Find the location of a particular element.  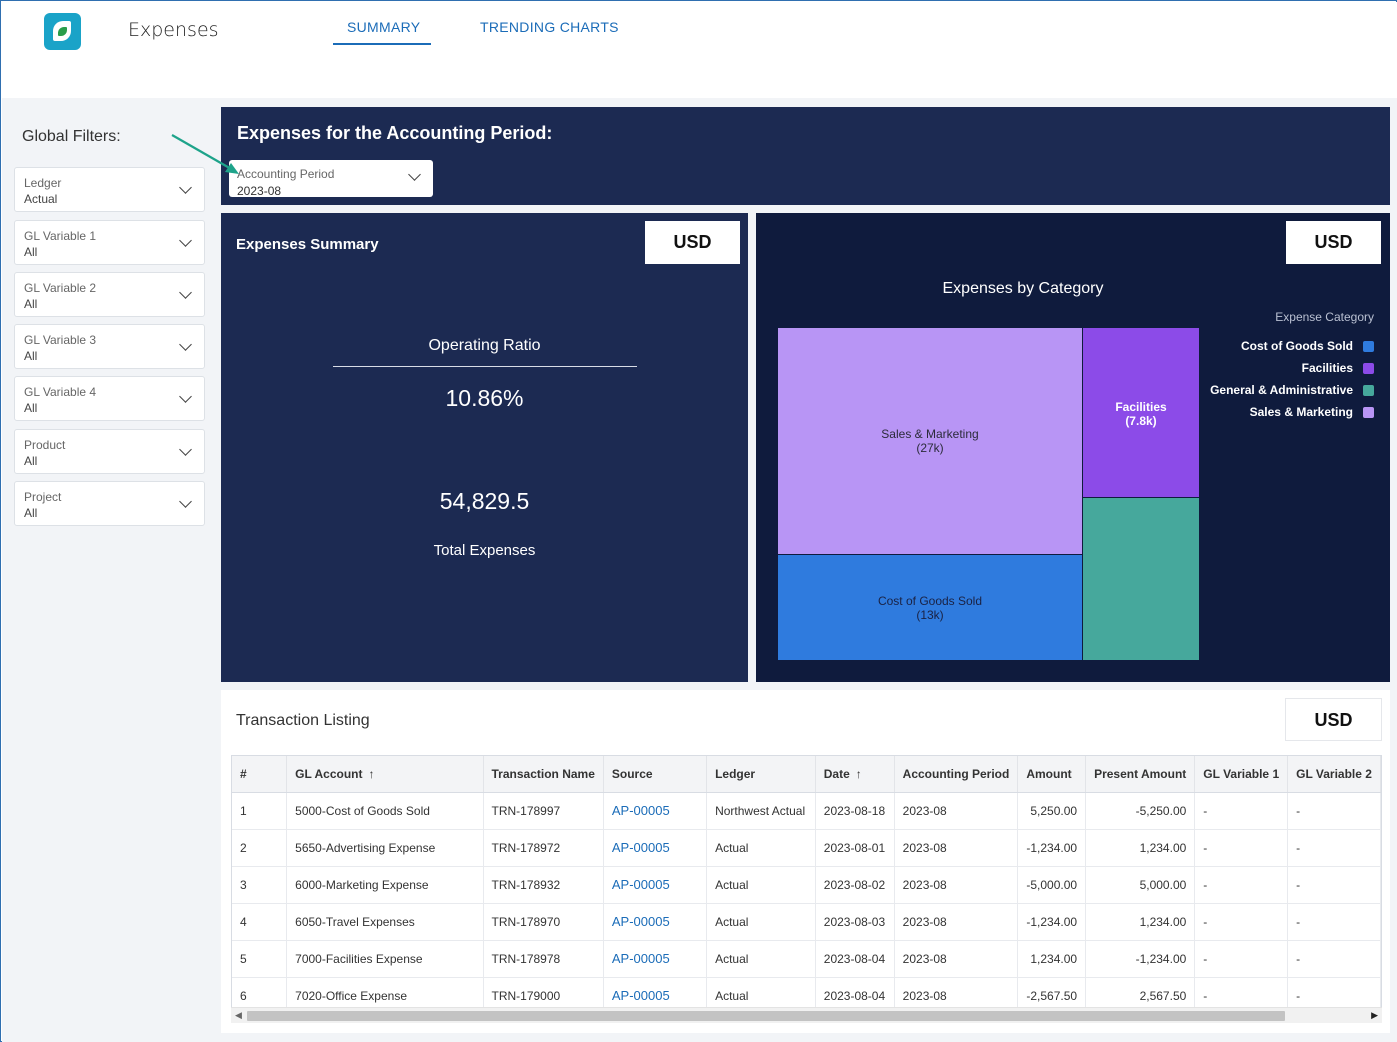

filter-label: Product is located at coordinates (45, 445).